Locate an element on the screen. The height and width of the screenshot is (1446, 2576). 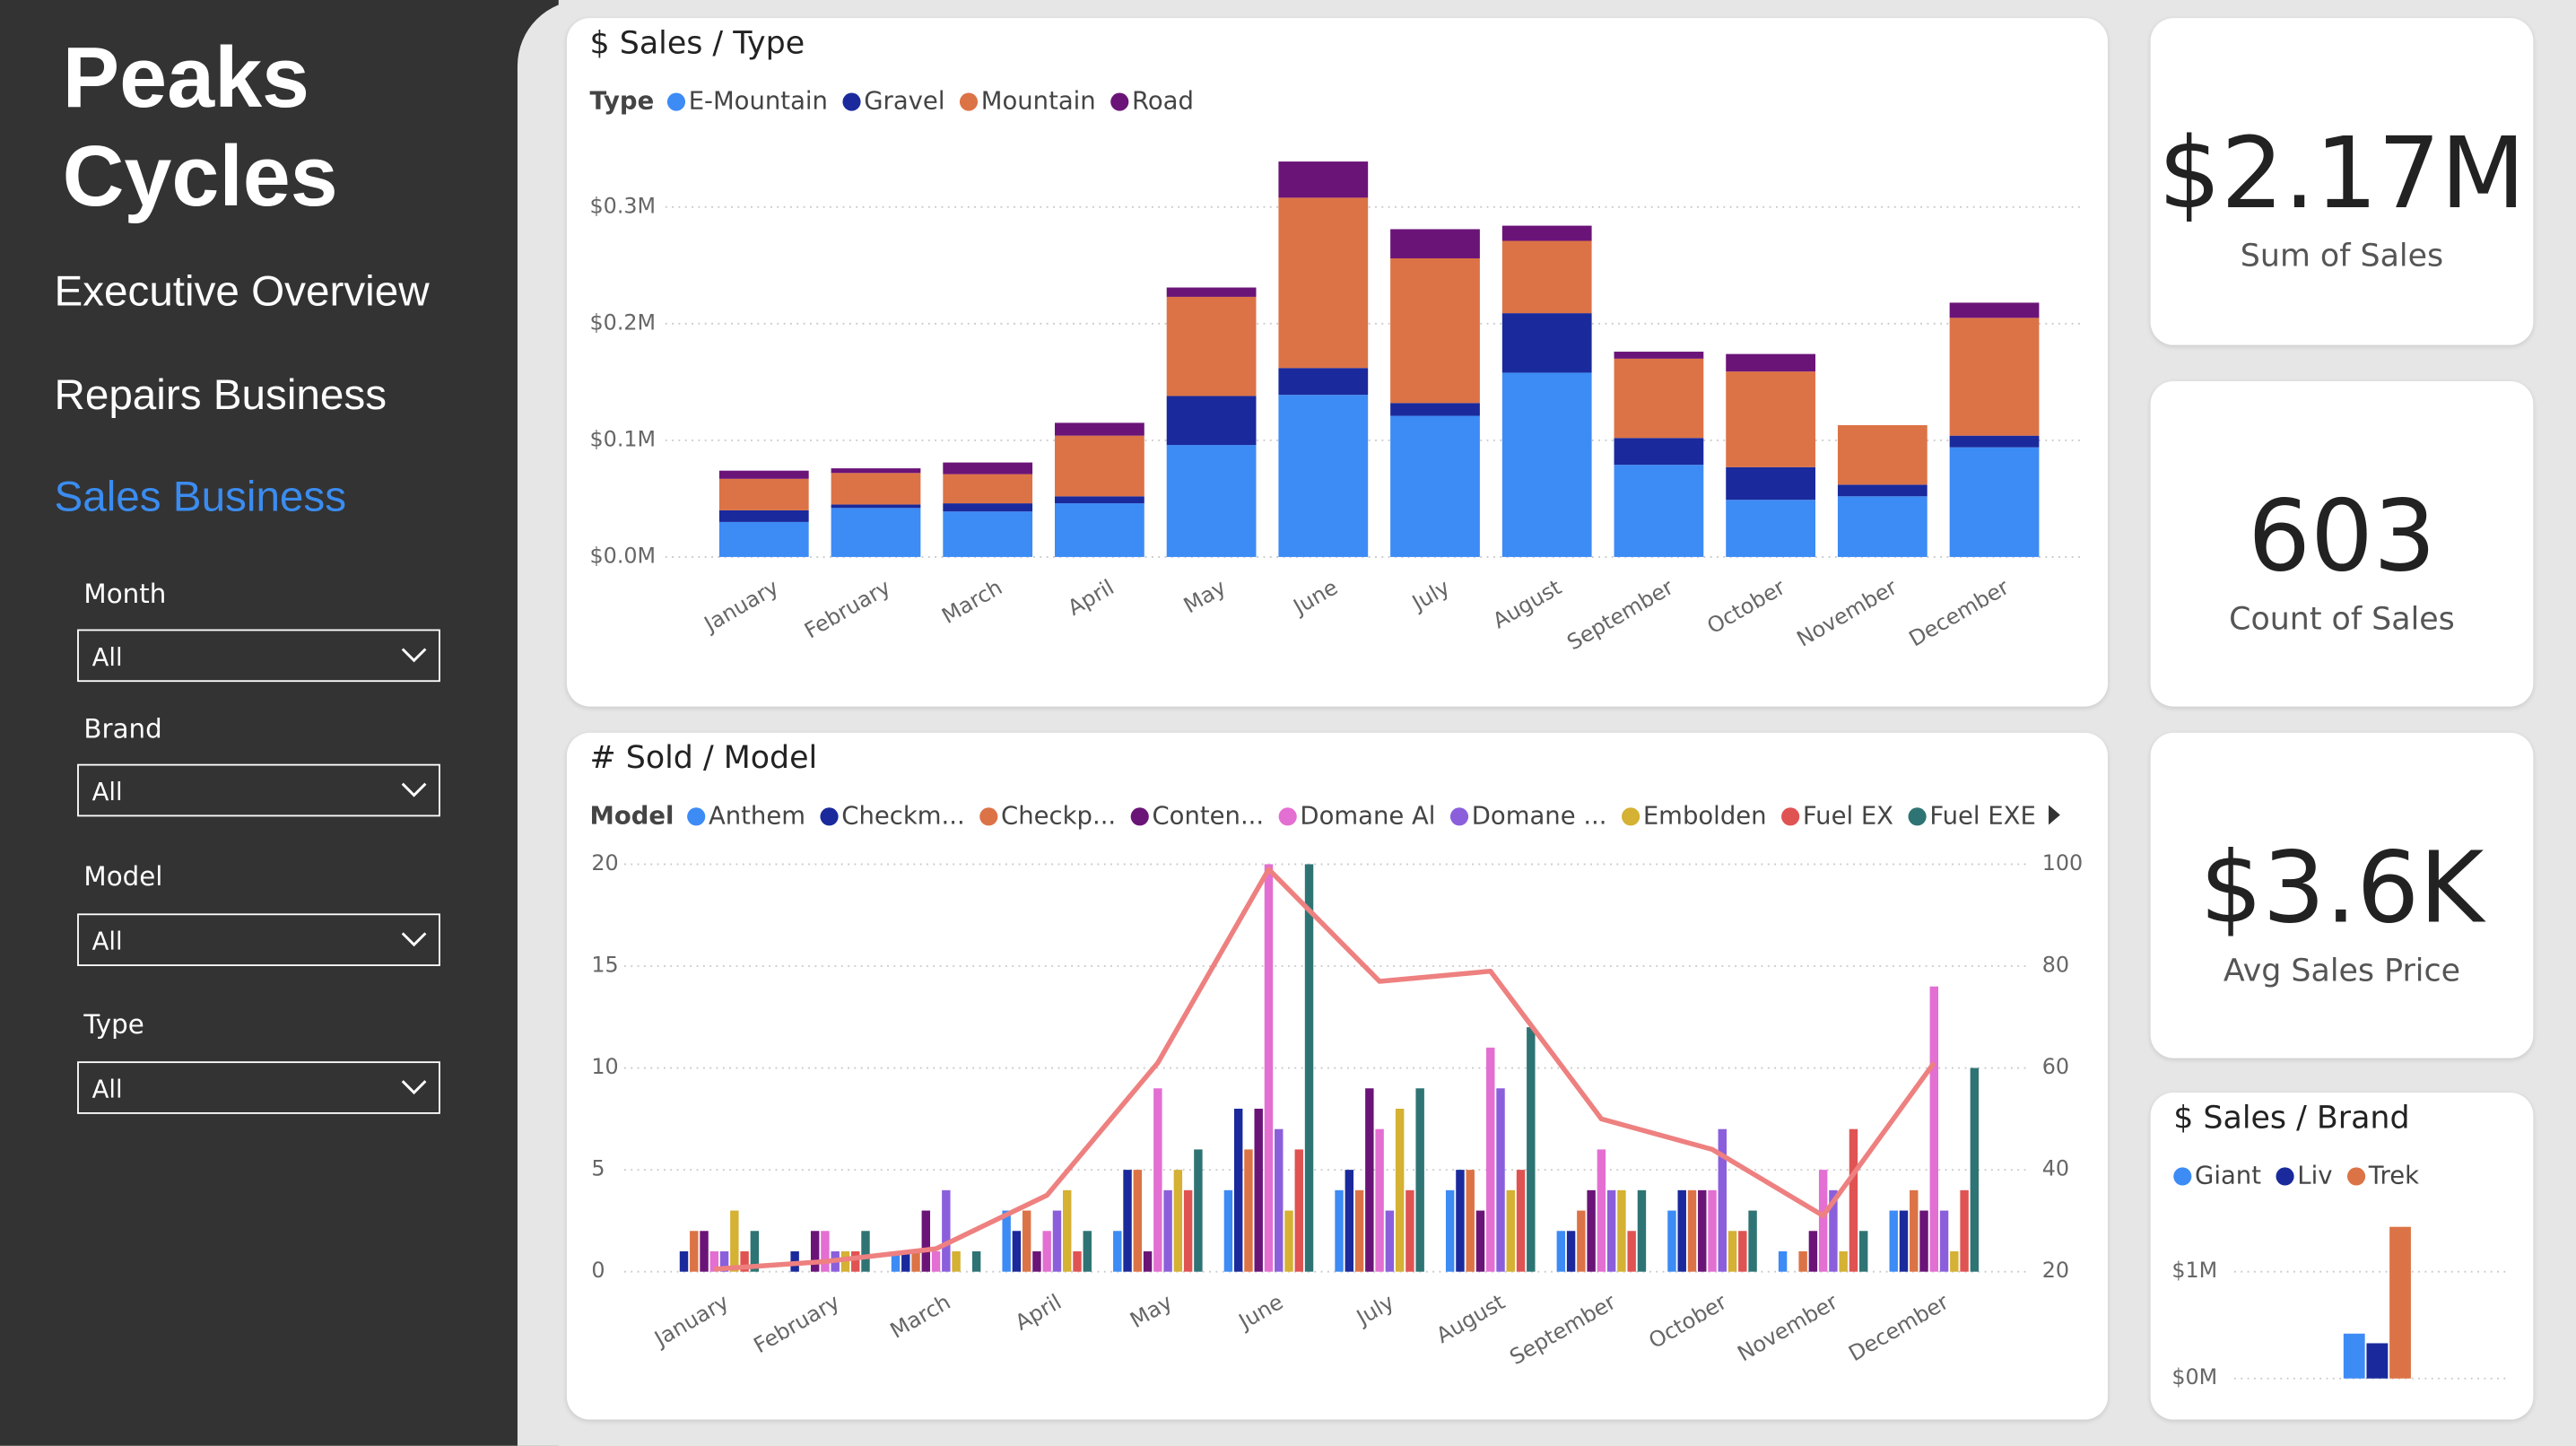
x-tick-label: May is located at coordinates (1205, 596).